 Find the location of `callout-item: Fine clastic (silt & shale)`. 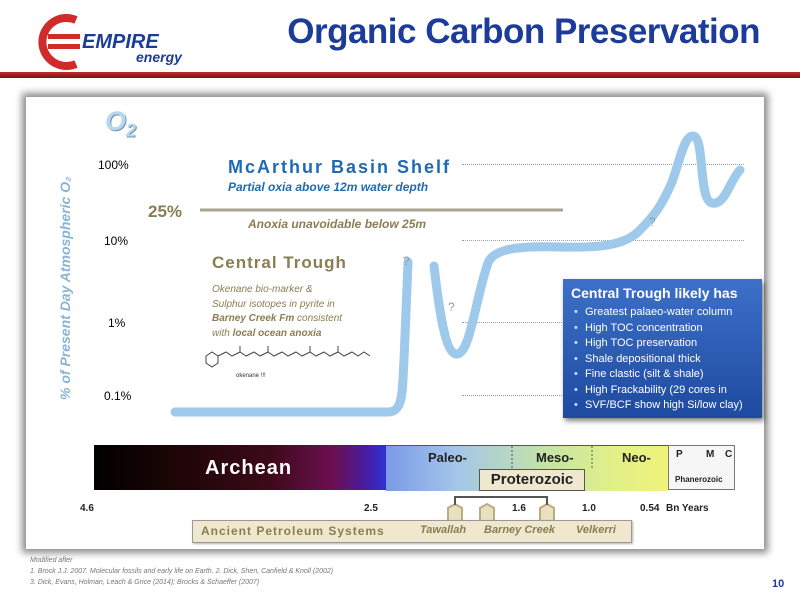

callout-item: Fine clastic (silt & shale) is located at coordinates (668, 375).